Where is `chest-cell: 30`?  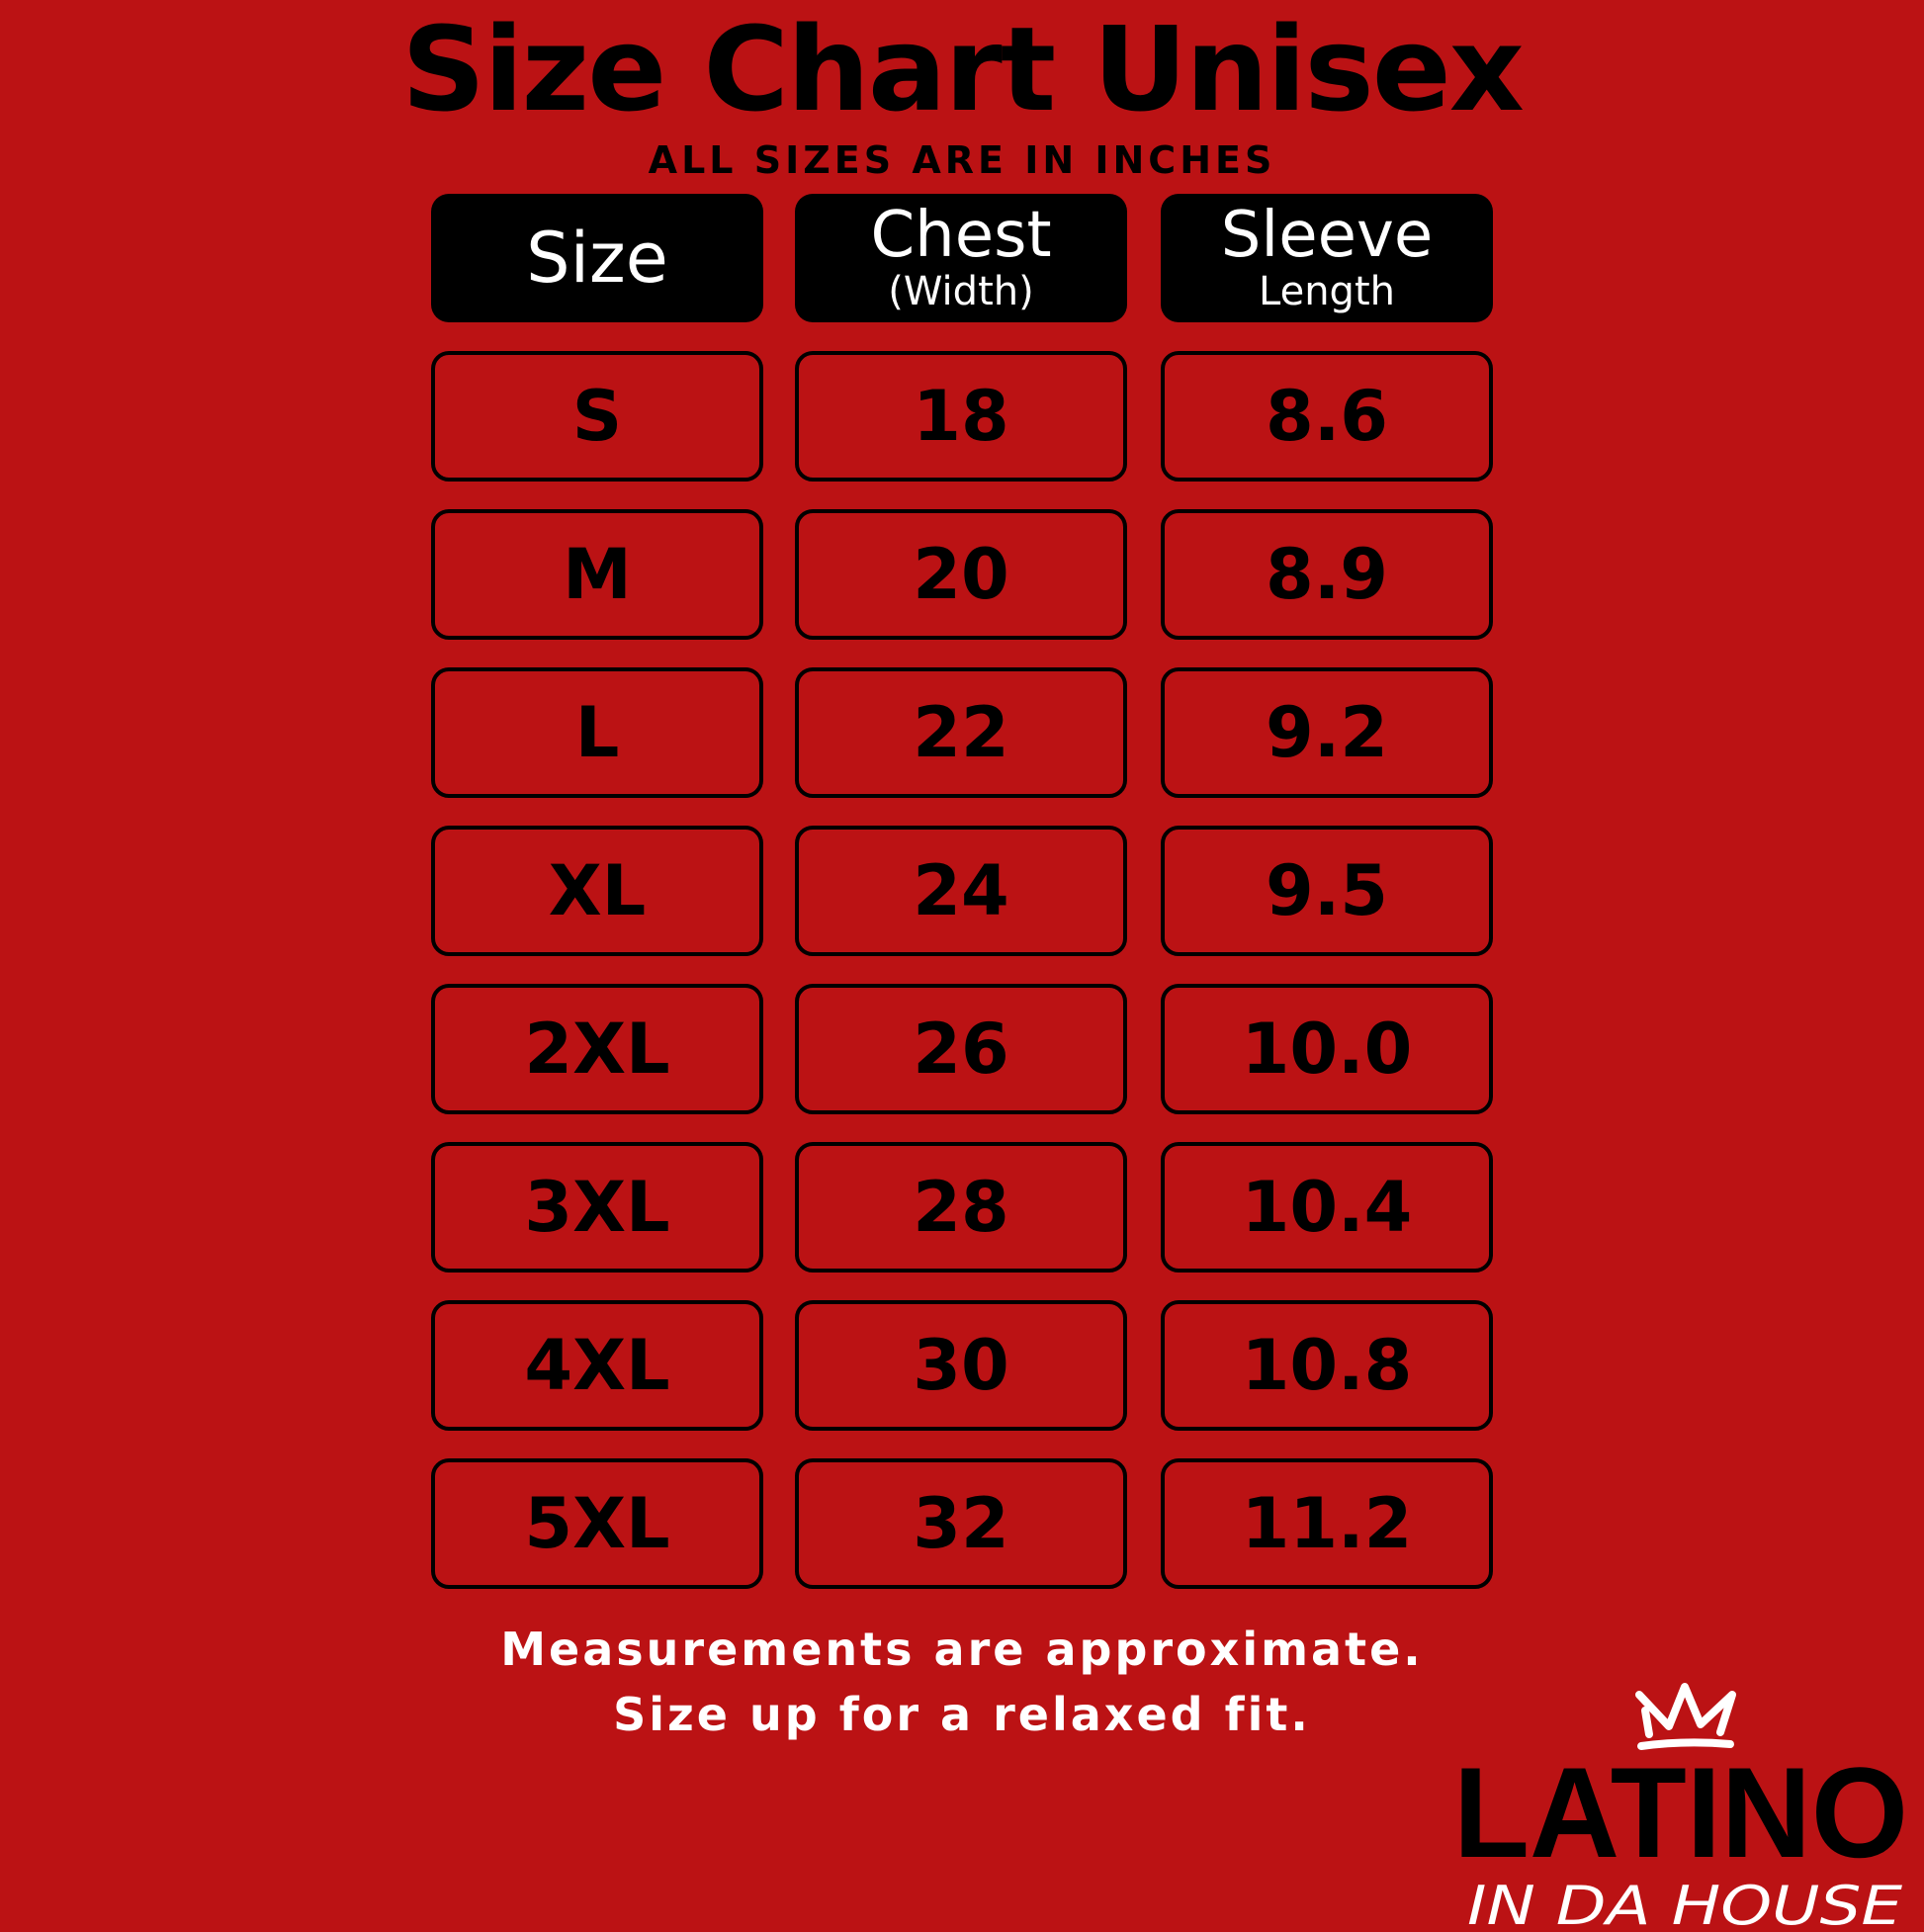 chest-cell: 30 is located at coordinates (961, 1365).